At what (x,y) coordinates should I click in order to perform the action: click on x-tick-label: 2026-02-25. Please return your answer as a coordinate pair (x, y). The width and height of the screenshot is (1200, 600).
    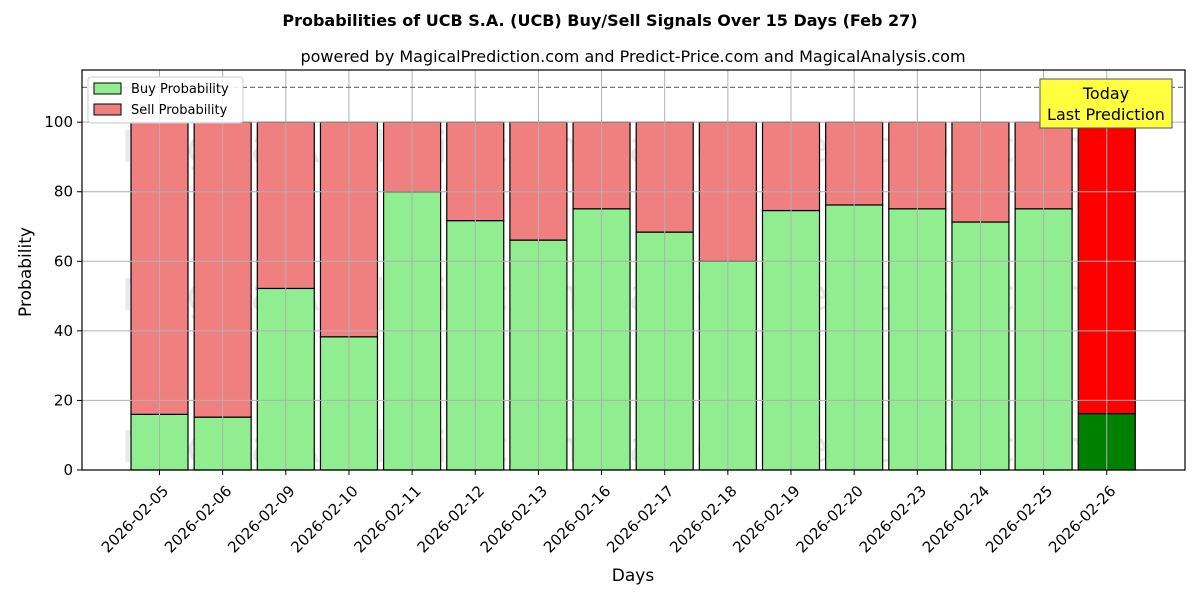
    Looking at the image, I should click on (1019, 519).